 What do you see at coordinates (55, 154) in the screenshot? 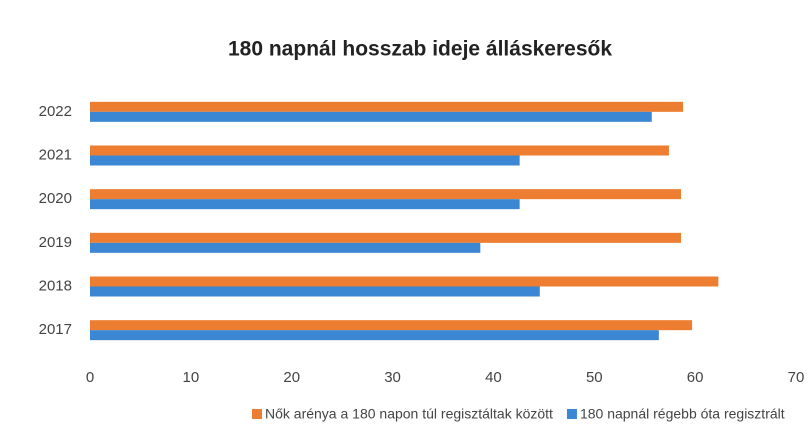
I see `y-tick-label: 2021` at bounding box center [55, 154].